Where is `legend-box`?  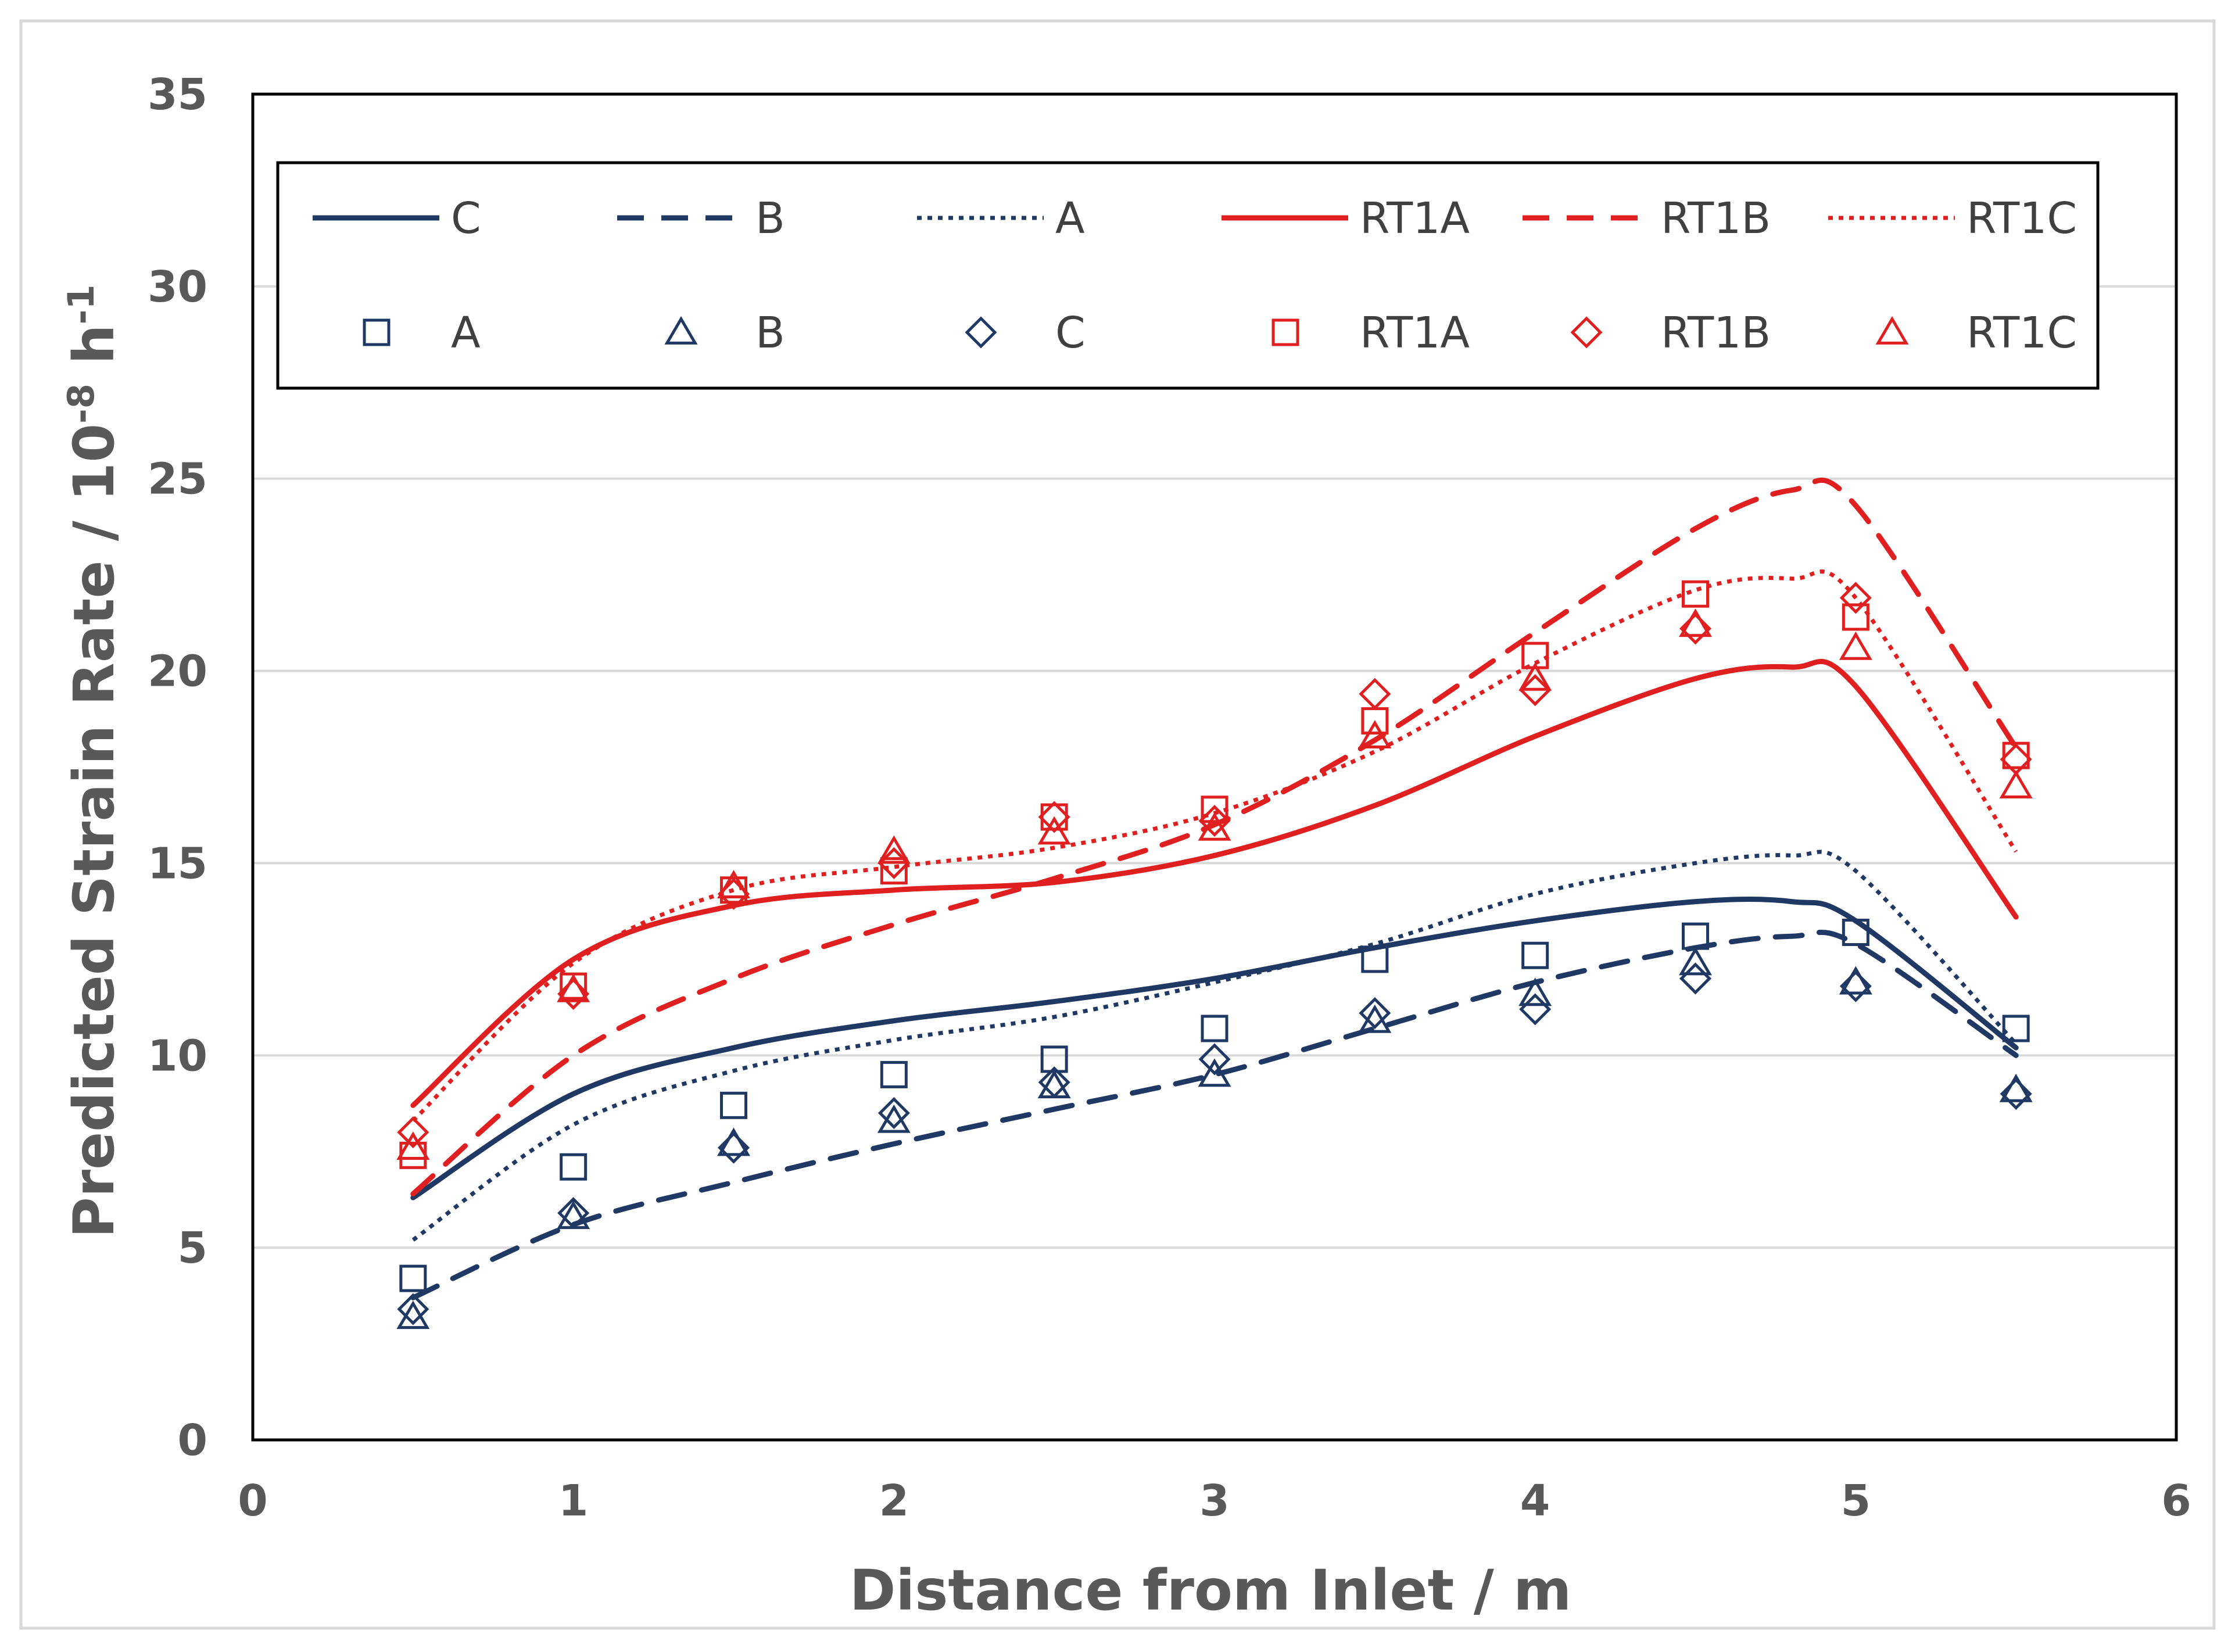 legend-box is located at coordinates (1188, 275).